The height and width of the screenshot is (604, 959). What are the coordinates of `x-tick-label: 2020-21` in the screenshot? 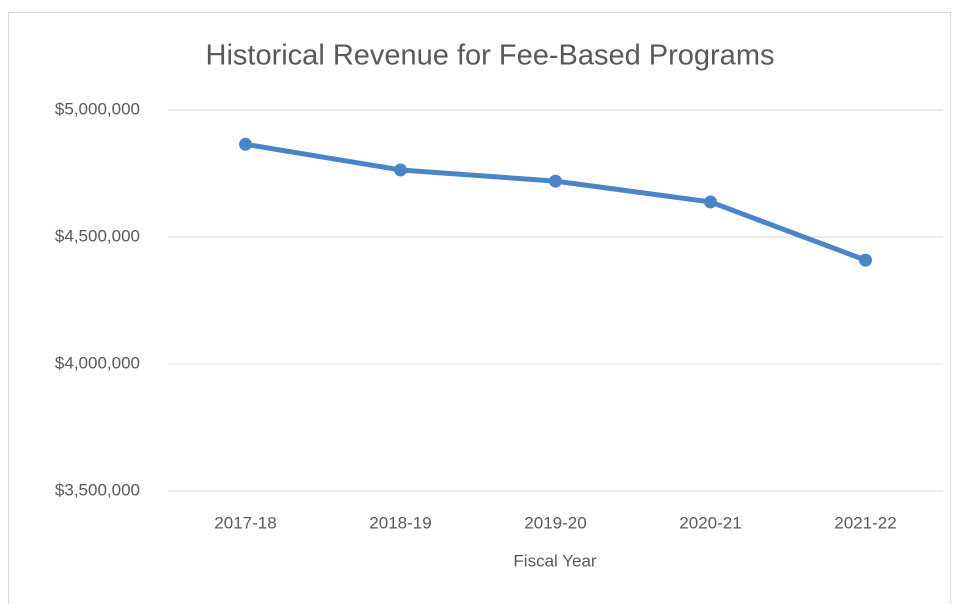 It's located at (710, 522).